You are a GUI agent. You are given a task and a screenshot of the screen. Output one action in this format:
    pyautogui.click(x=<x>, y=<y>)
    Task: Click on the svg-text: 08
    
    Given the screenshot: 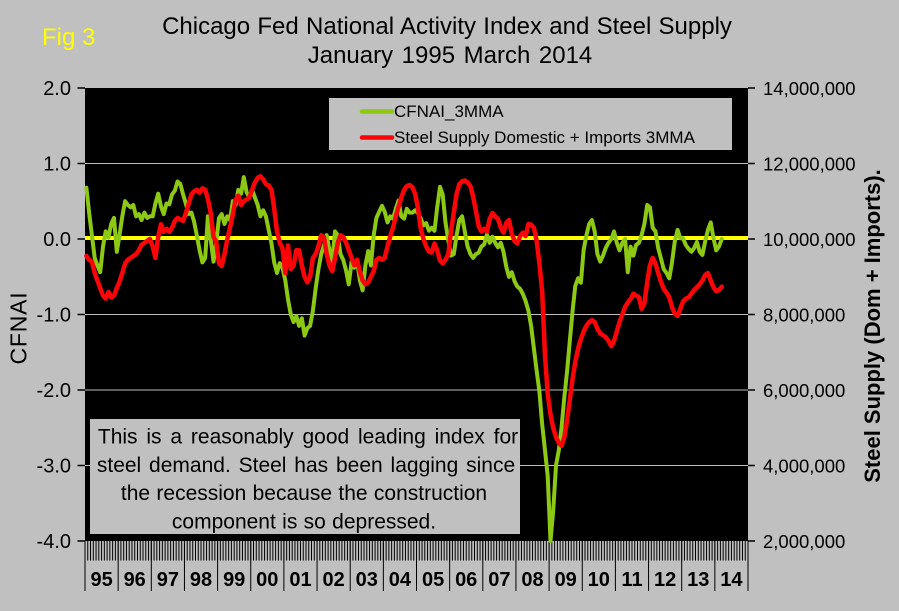 What is the action you would take?
    pyautogui.click(x=532, y=580)
    